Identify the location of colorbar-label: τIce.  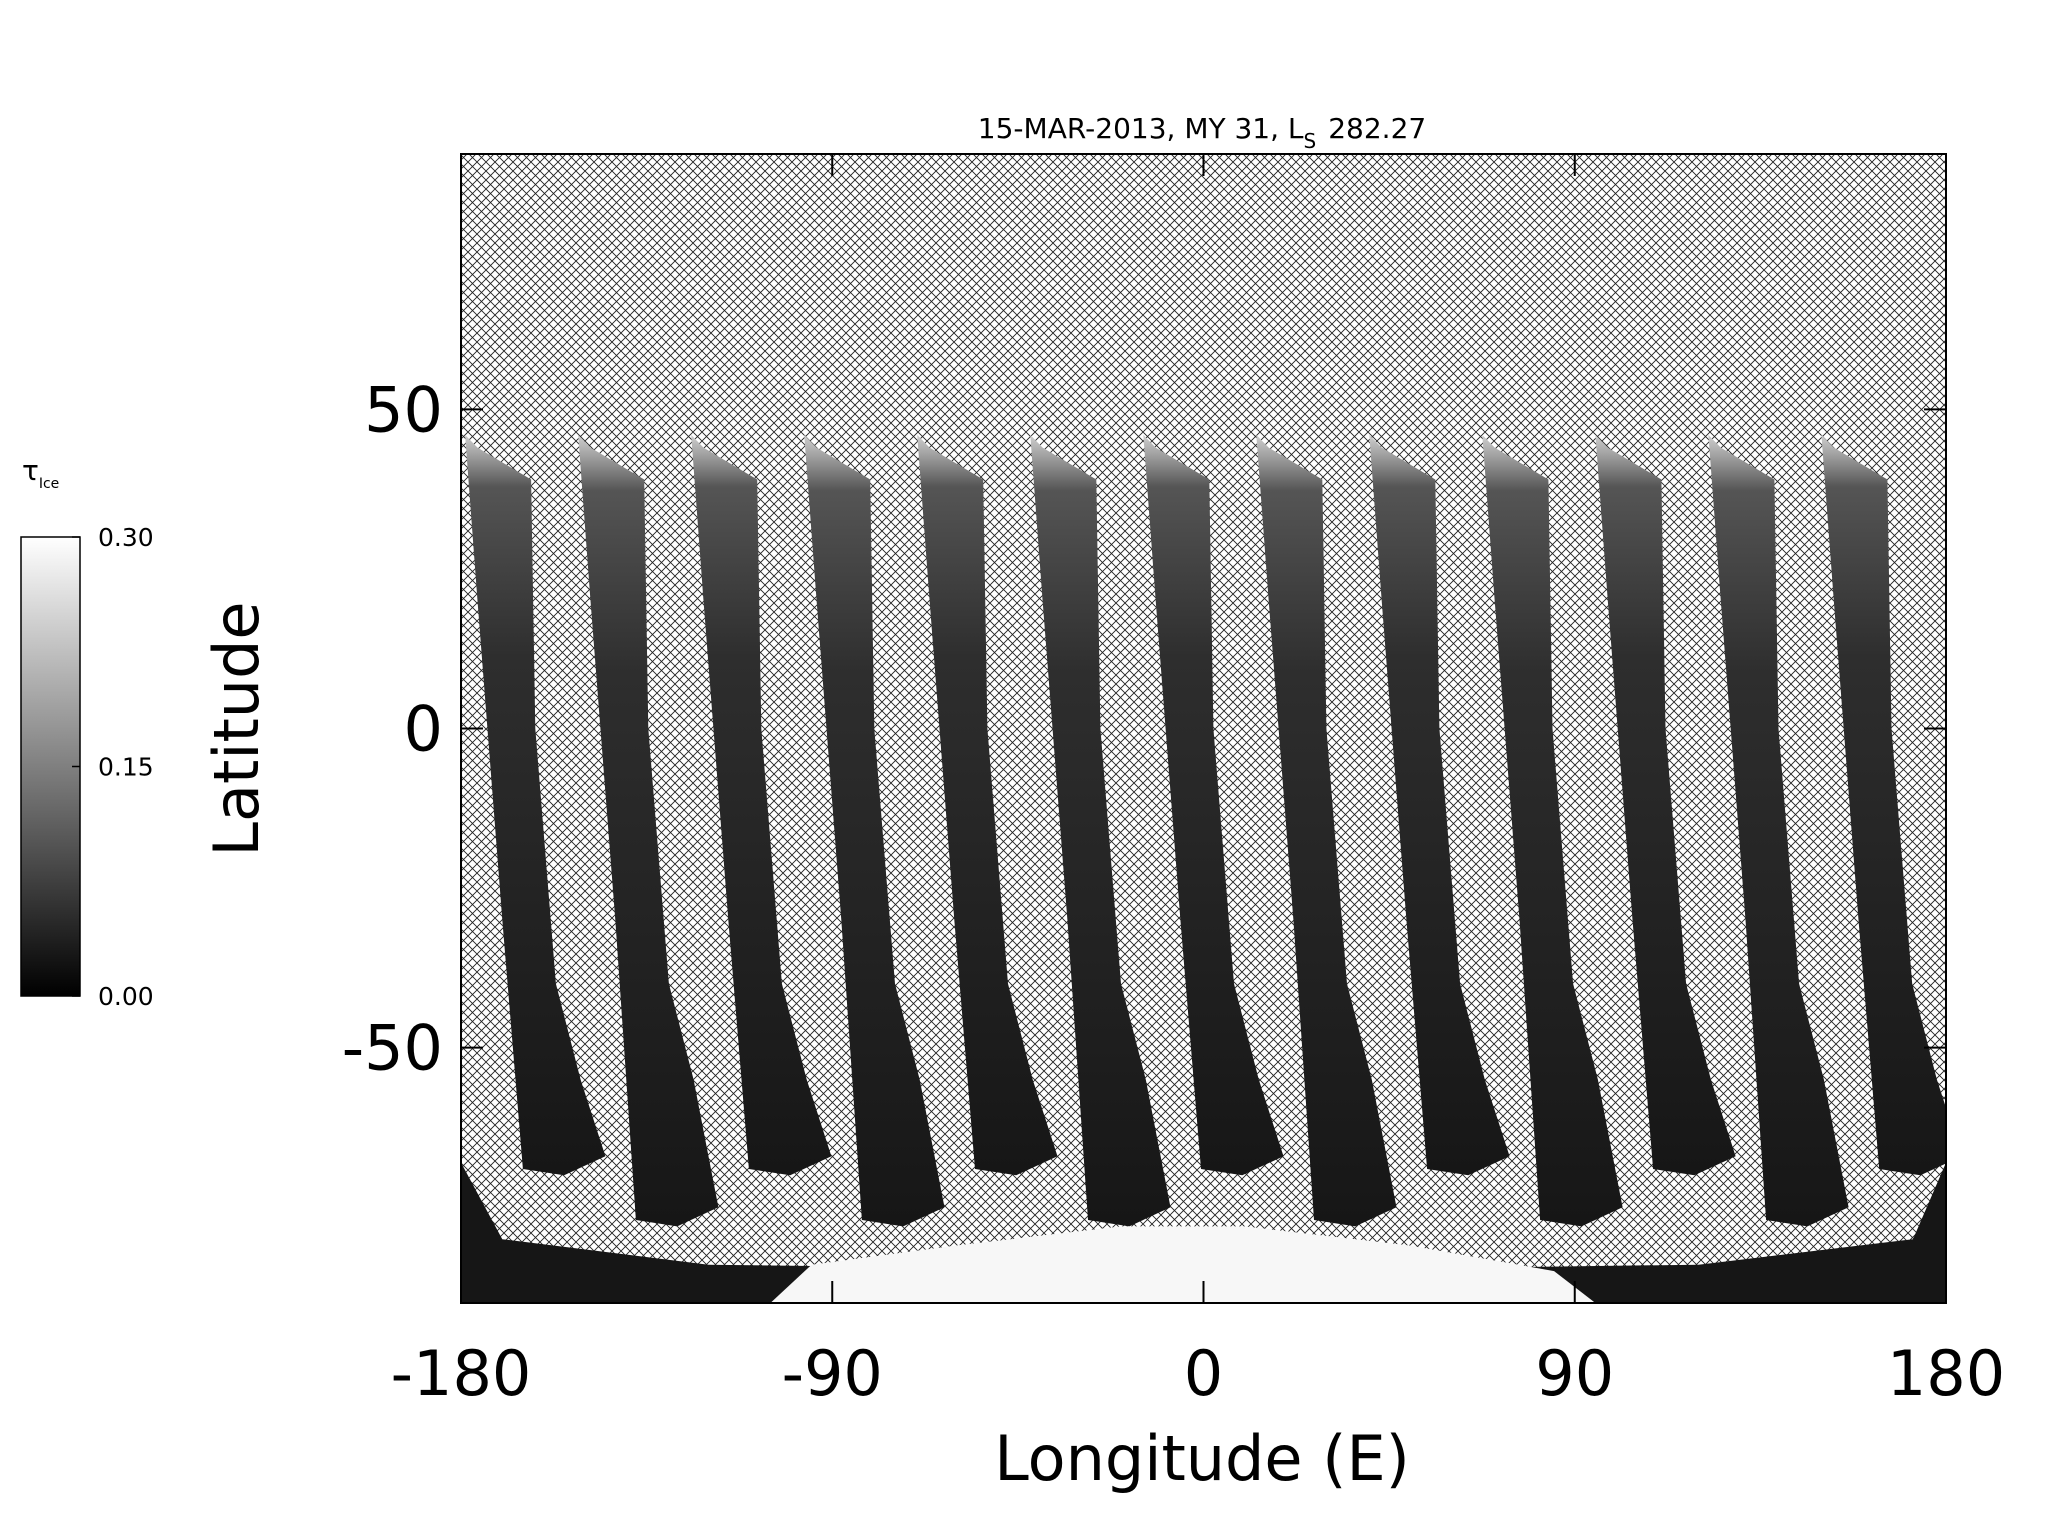
(40, 473).